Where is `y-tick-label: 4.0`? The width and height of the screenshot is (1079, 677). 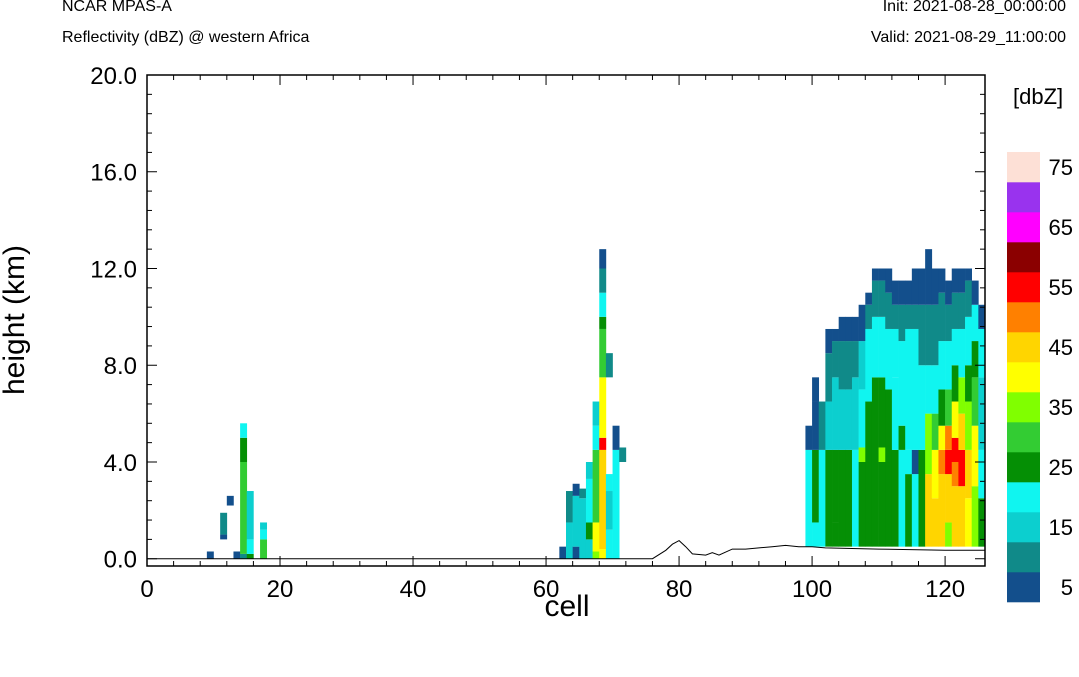
y-tick-label: 4.0 is located at coordinates (120, 463).